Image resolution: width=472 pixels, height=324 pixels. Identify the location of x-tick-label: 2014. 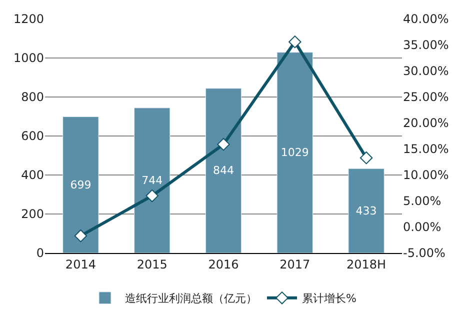
(80, 264).